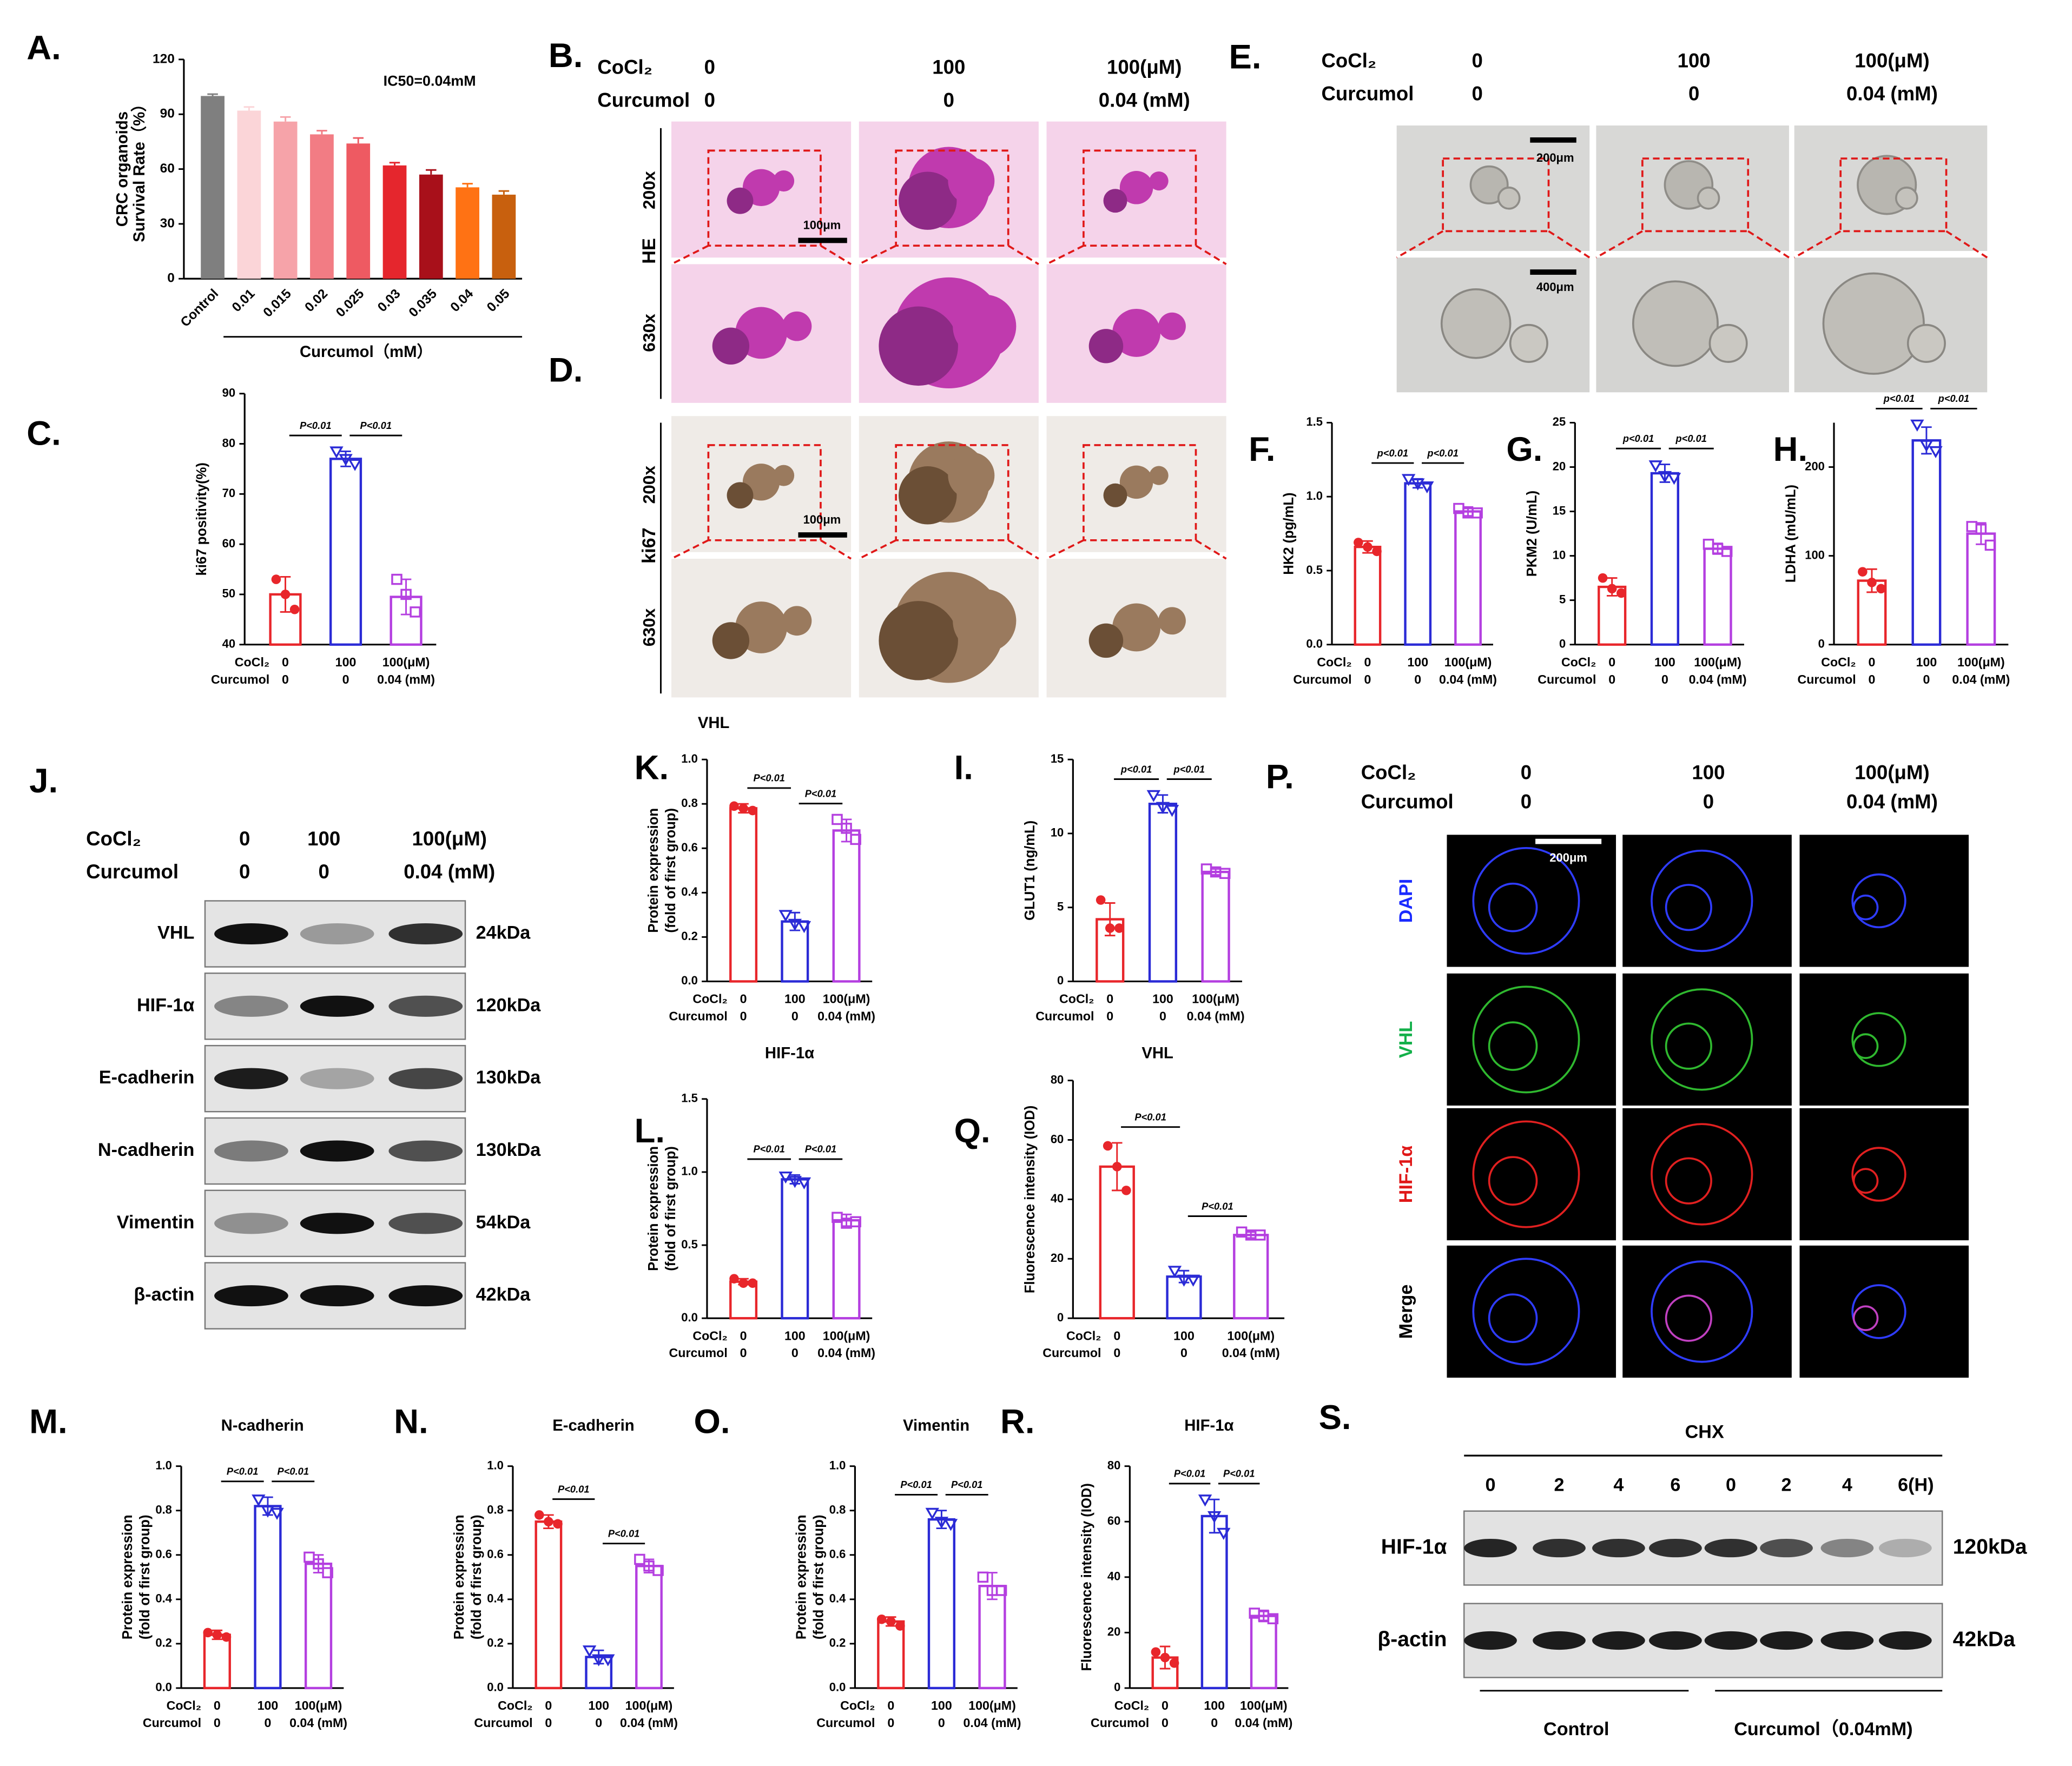  I want to click on lane-label: 0, so click(1491, 1484).